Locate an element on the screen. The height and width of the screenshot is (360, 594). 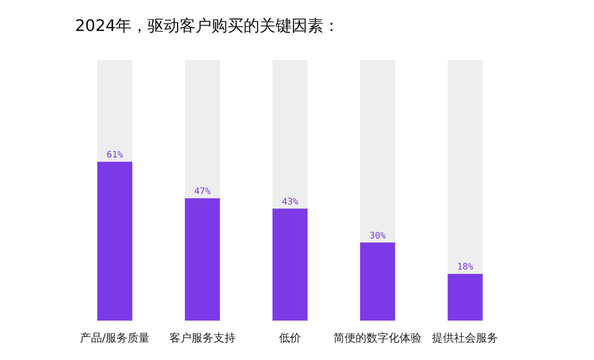
x-tick-label: 客户服务支持 is located at coordinates (202, 337).